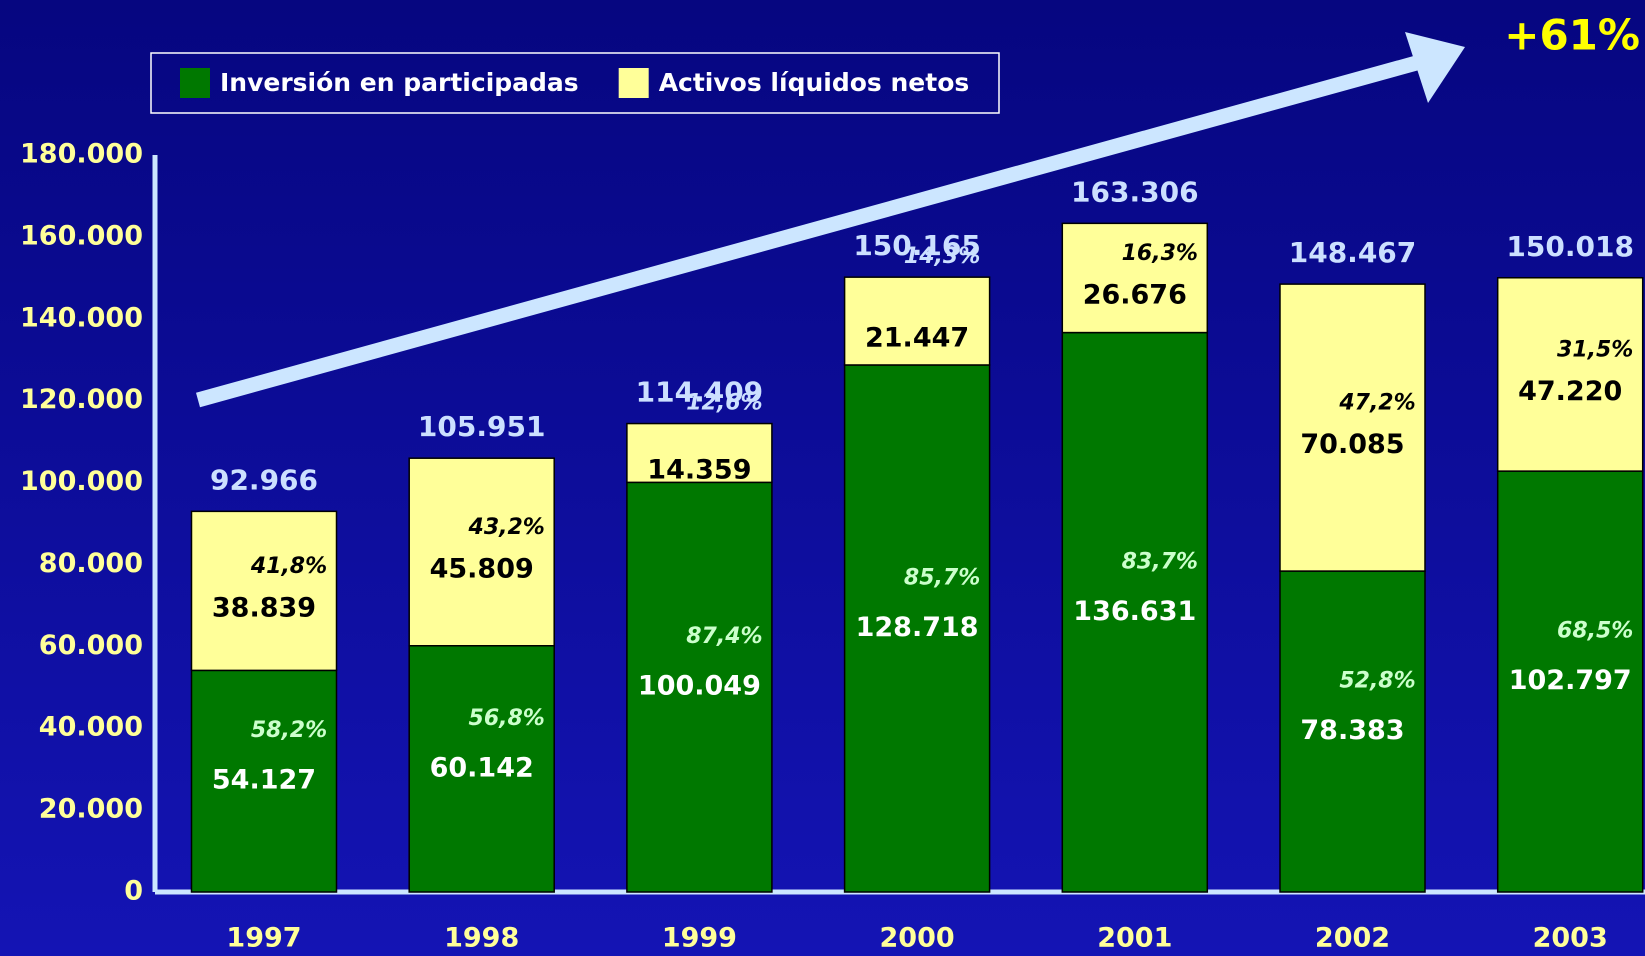  What do you see at coordinates (1376, 403) in the screenshot?
I see `share-label: 47,2%` at bounding box center [1376, 403].